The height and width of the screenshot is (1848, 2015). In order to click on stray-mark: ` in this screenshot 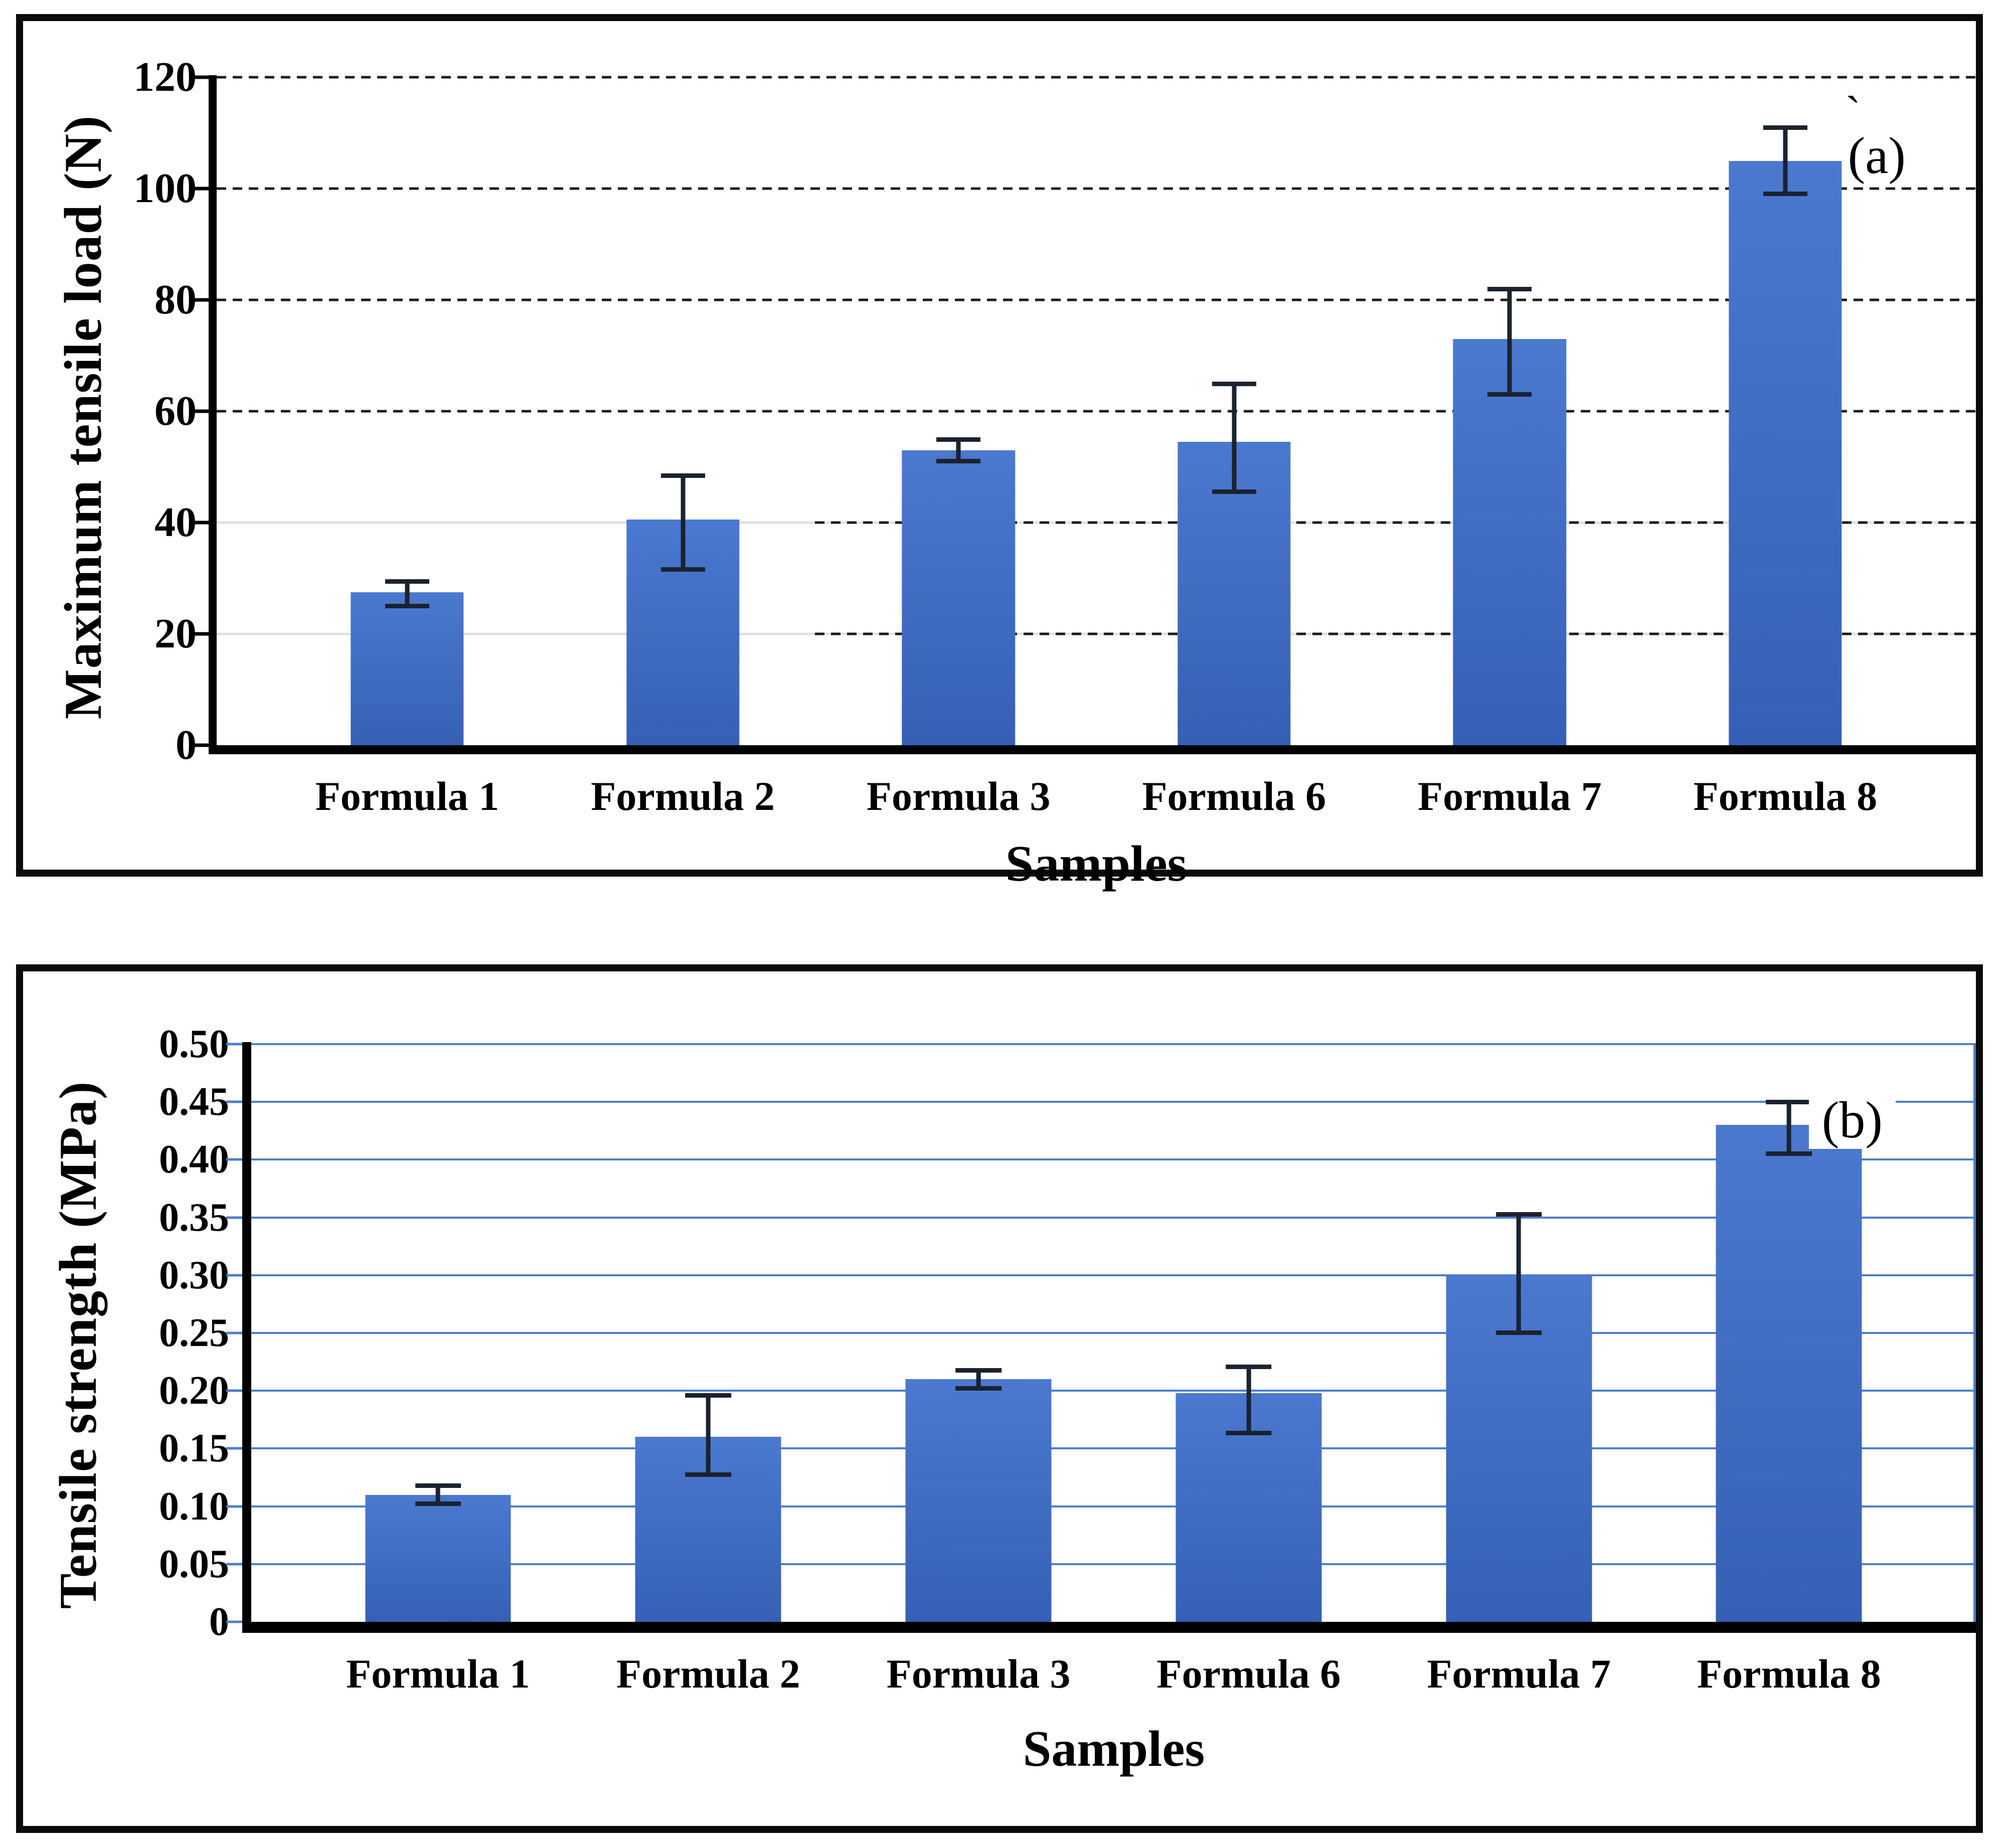, I will do `click(1853, 112)`.